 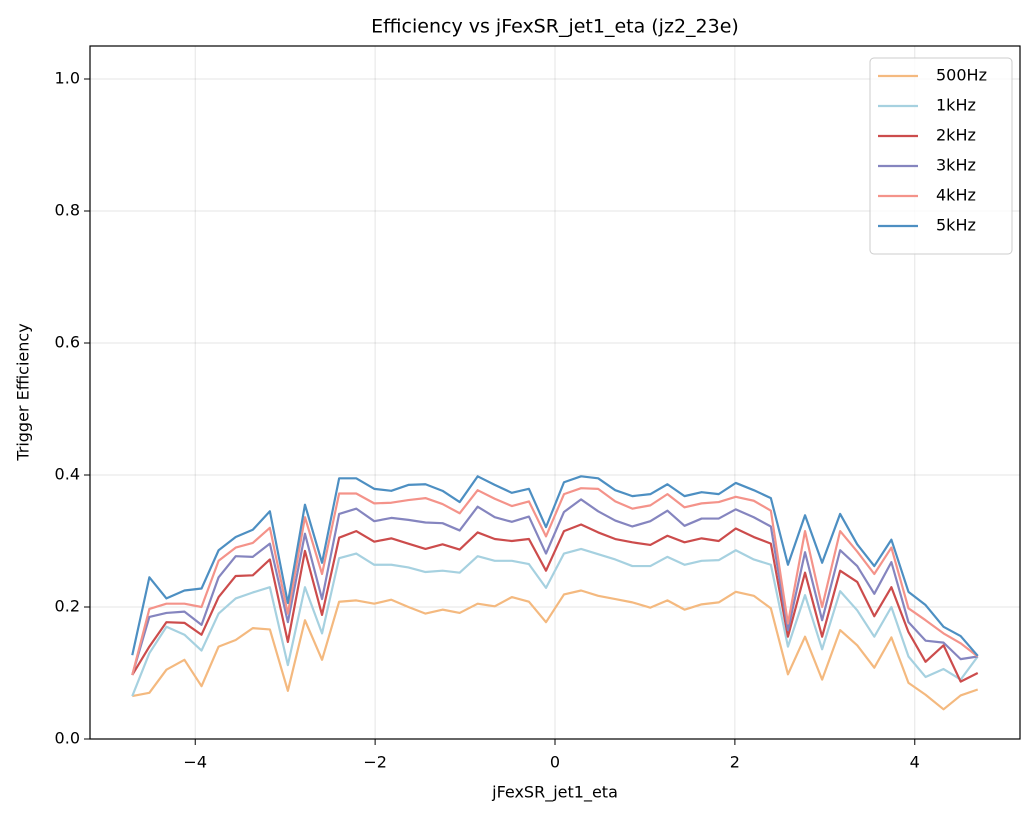 What do you see at coordinates (67, 606) in the screenshot?
I see `y-tick-label: 0.2` at bounding box center [67, 606].